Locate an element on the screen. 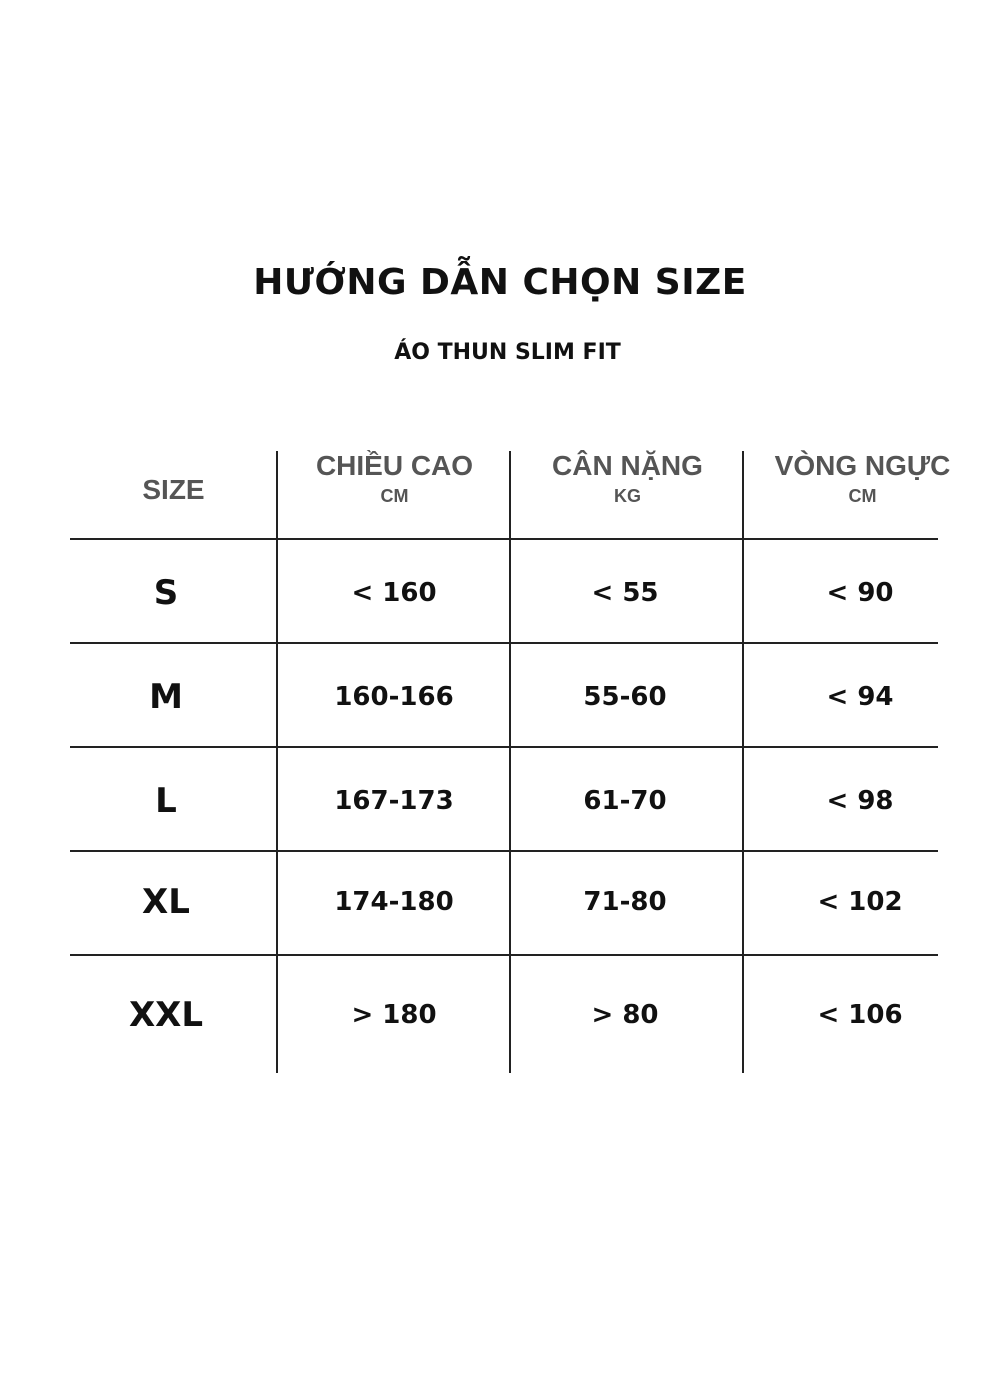  cell-chest: < 106 is located at coordinates (860, 1015).